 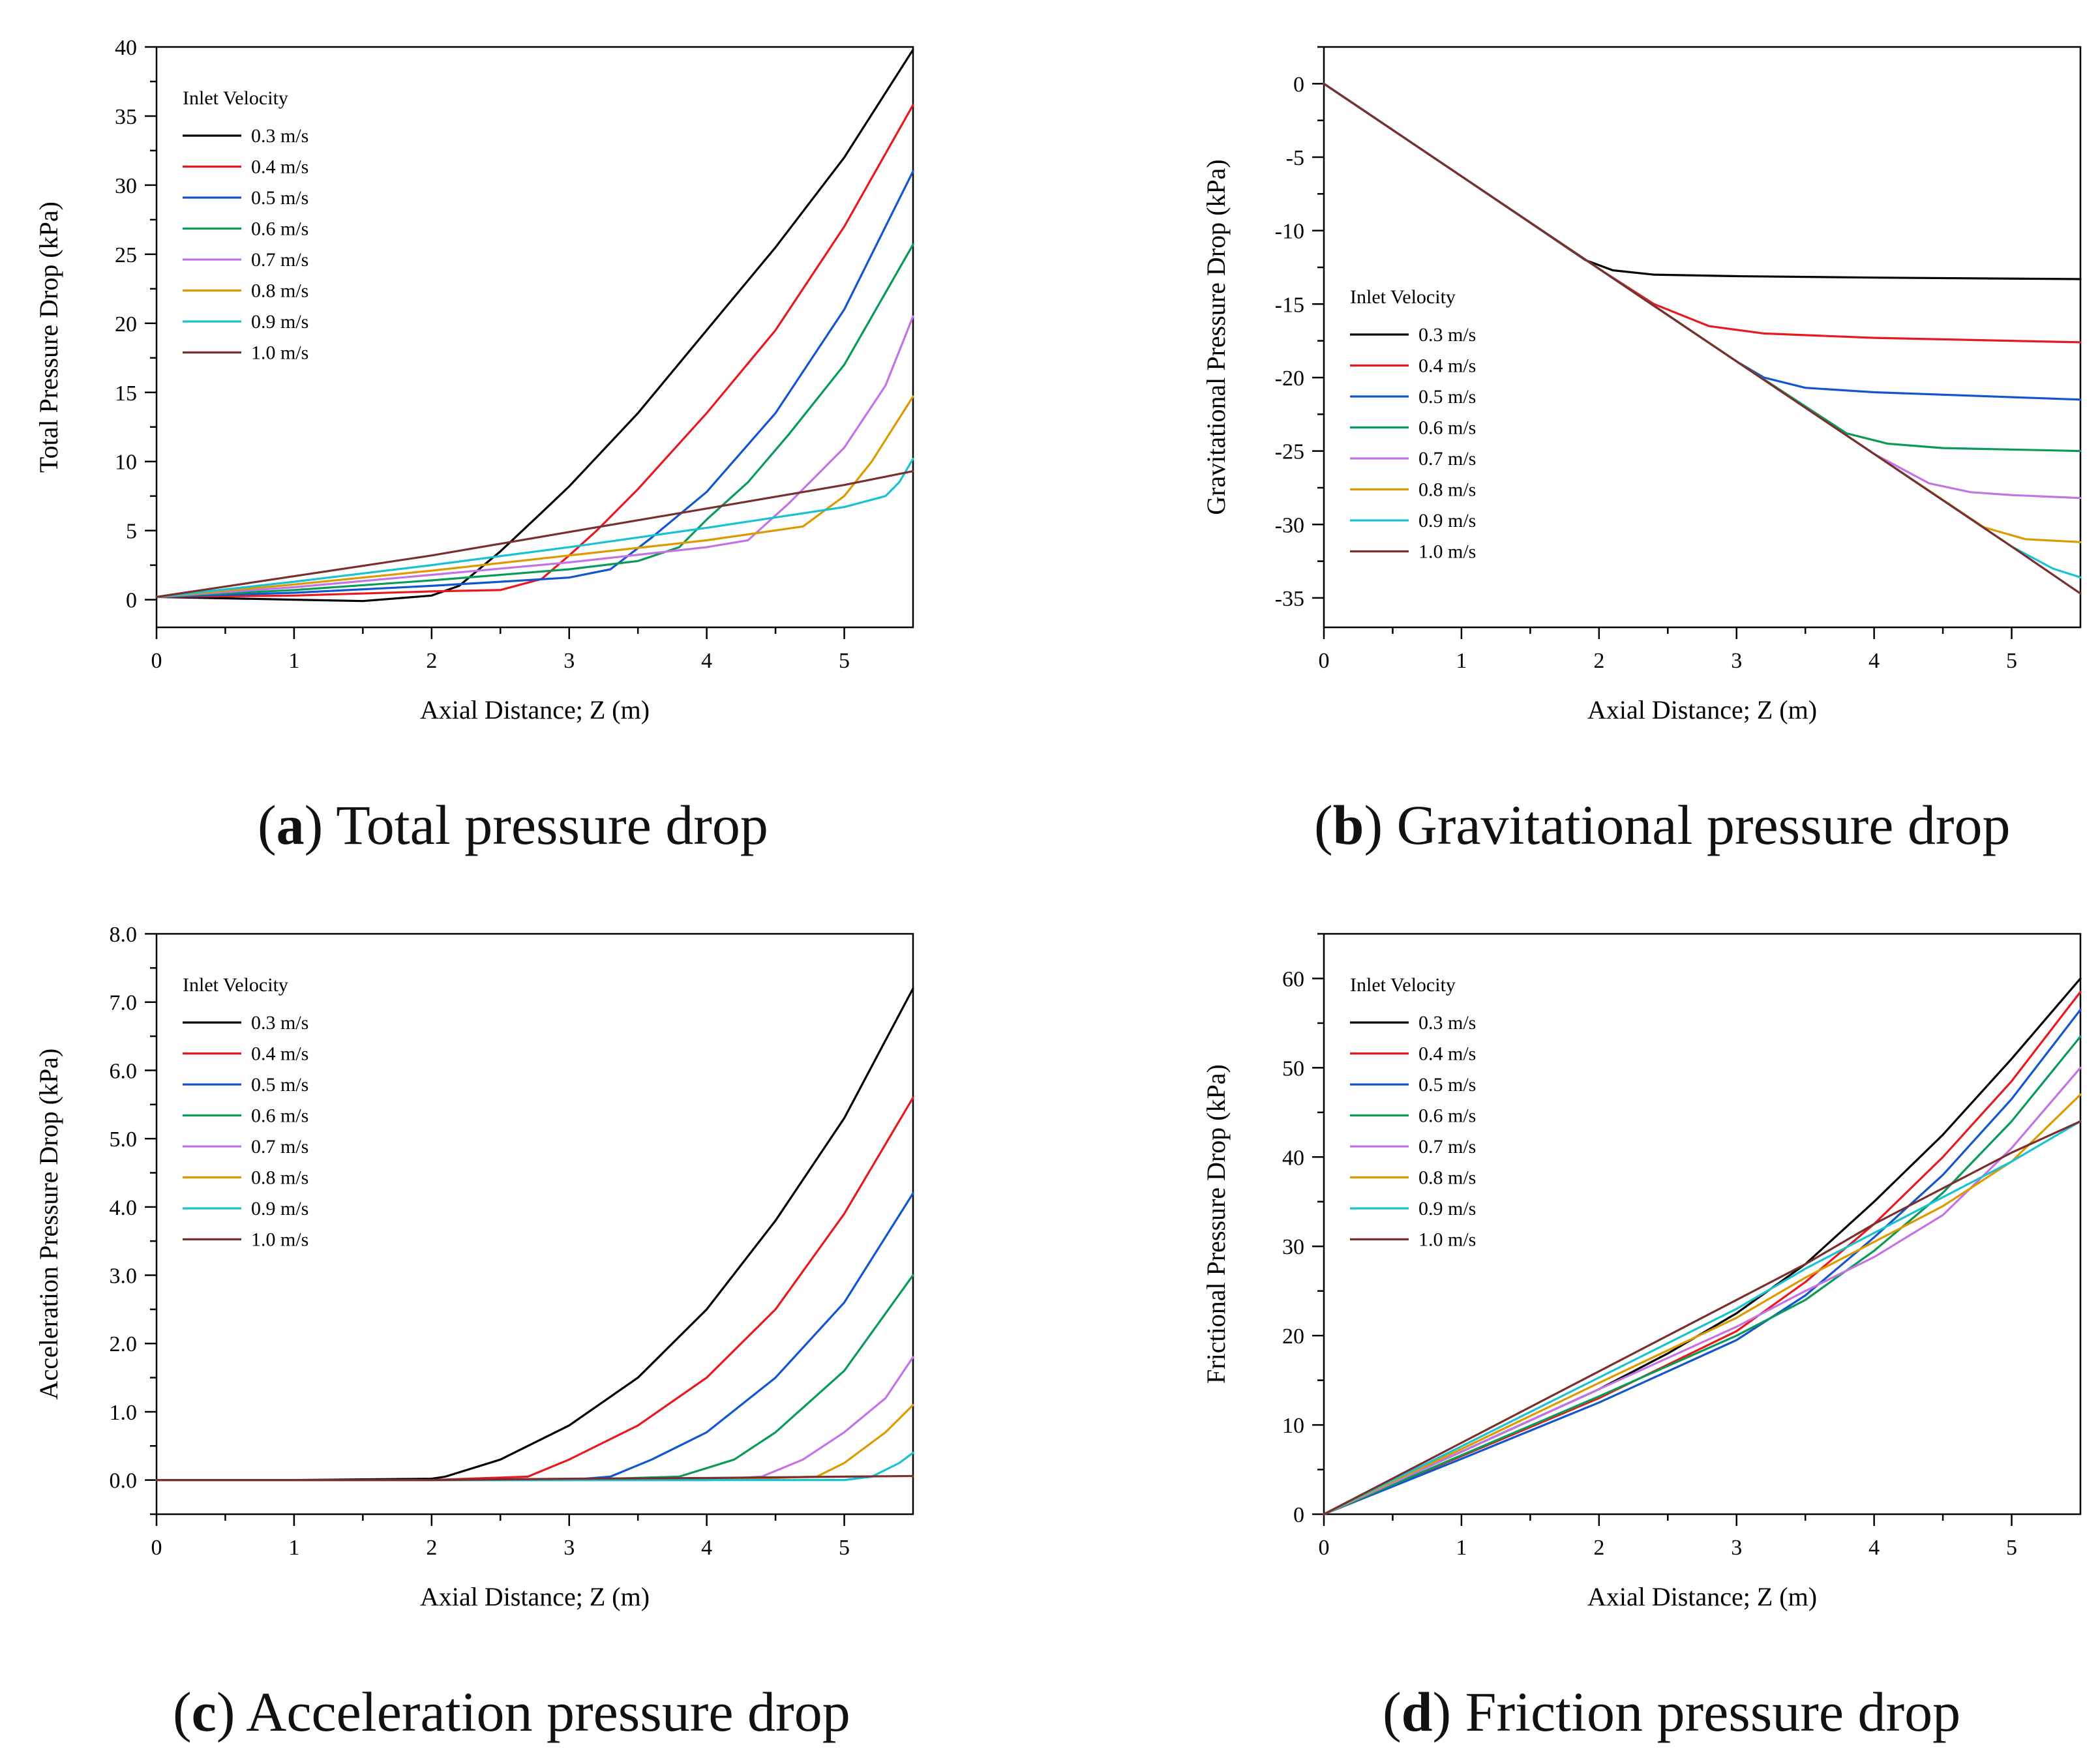 What do you see at coordinates (535, 1596) in the screenshot?
I see `chart-c-x-axis-title: Axial Distance; Z (m)` at bounding box center [535, 1596].